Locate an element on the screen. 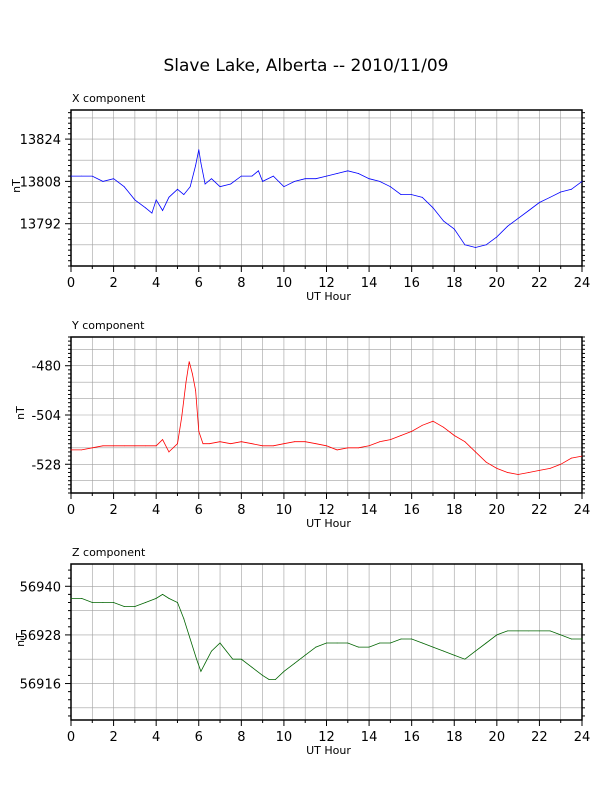 The image size is (612, 792). x-component-title: X component is located at coordinates (109, 98).